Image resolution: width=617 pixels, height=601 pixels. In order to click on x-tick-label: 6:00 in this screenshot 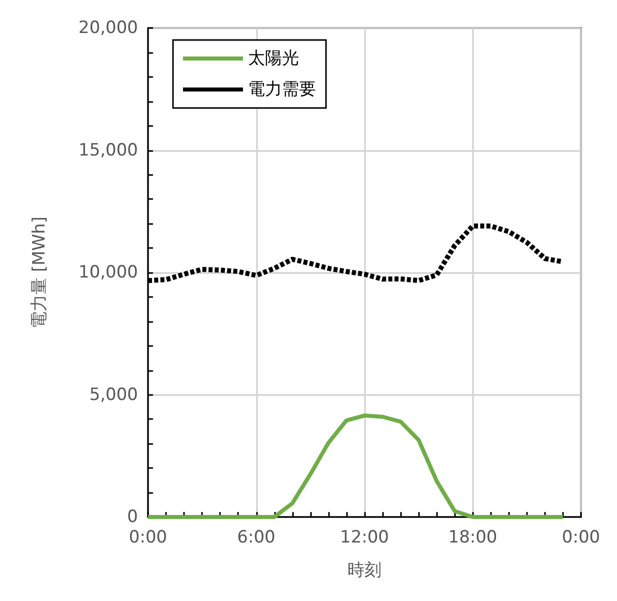, I will do `click(256, 538)`.